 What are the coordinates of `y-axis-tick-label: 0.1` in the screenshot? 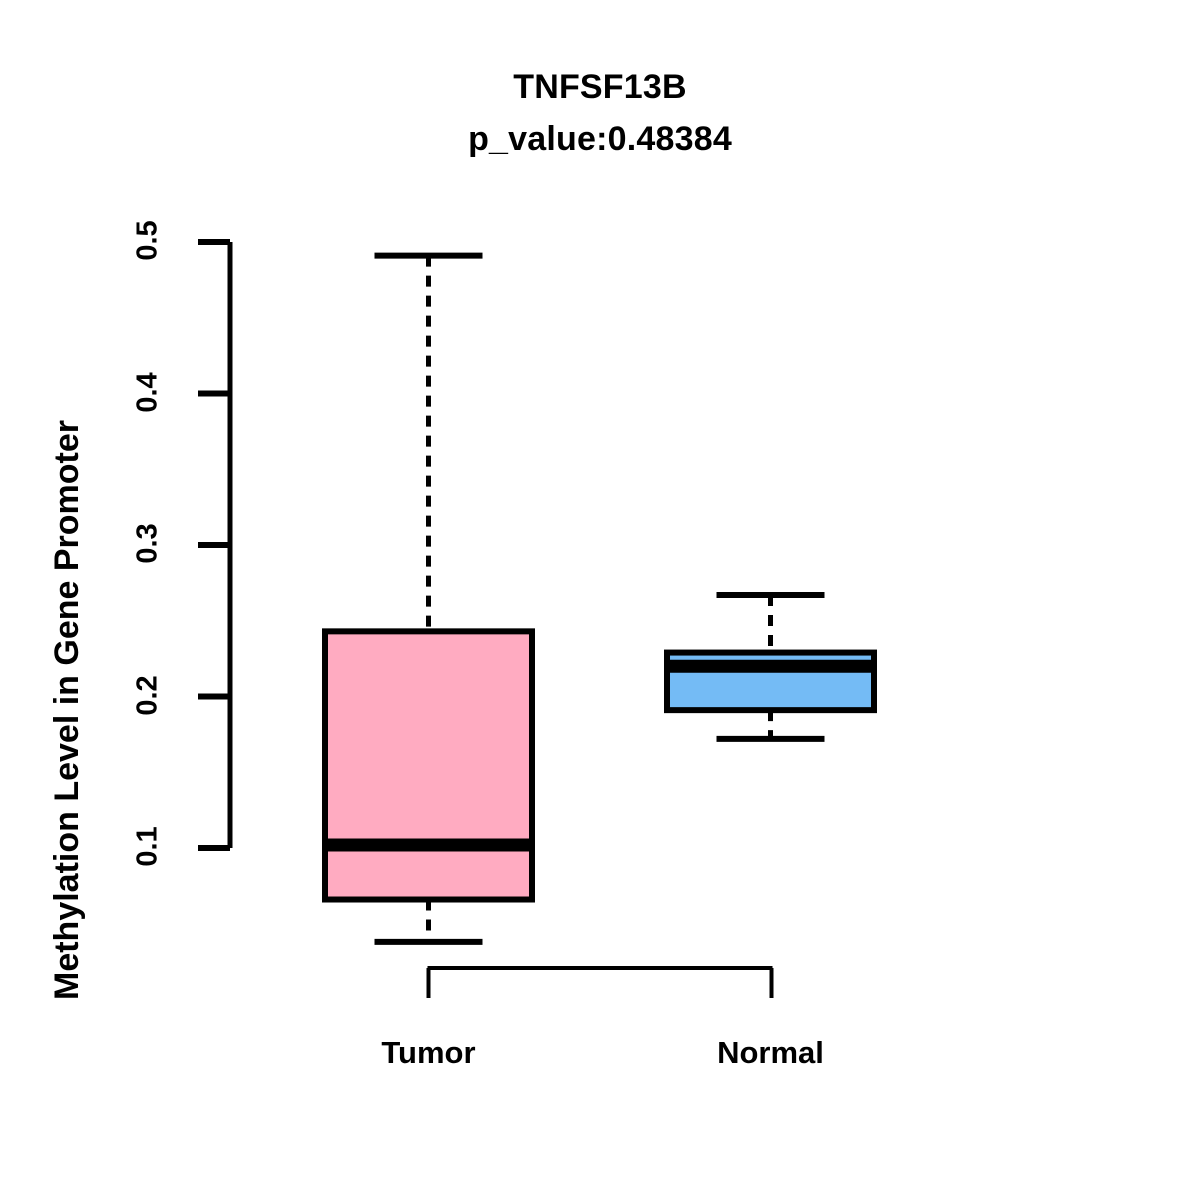 It's located at (147, 846).